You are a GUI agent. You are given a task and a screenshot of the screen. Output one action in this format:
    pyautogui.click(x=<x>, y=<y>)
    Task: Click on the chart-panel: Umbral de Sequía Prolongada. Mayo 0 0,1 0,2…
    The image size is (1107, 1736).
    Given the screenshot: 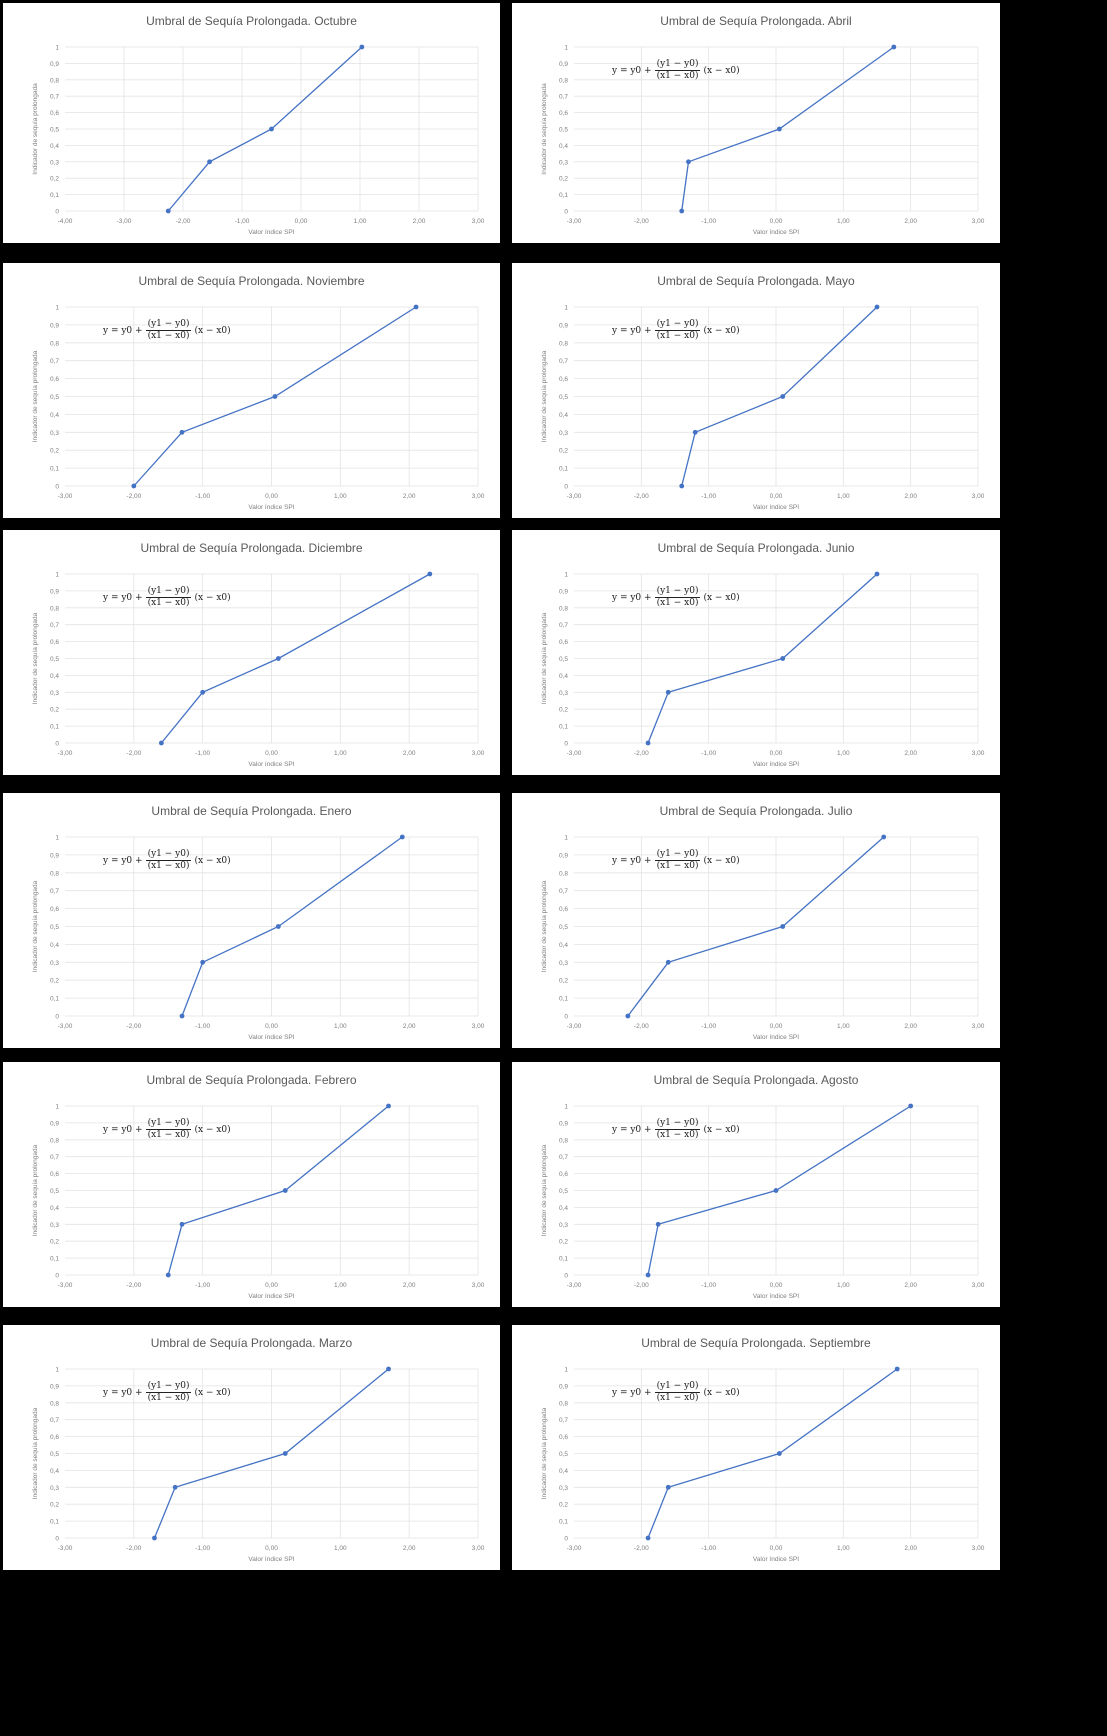 What is the action you would take?
    pyautogui.click(x=756, y=390)
    